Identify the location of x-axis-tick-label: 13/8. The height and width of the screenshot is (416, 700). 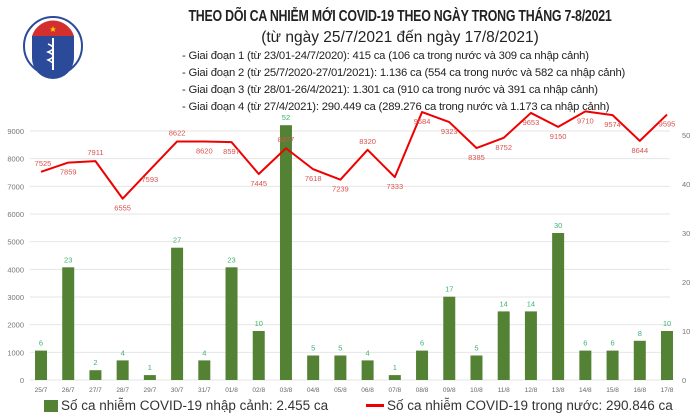
(558, 390).